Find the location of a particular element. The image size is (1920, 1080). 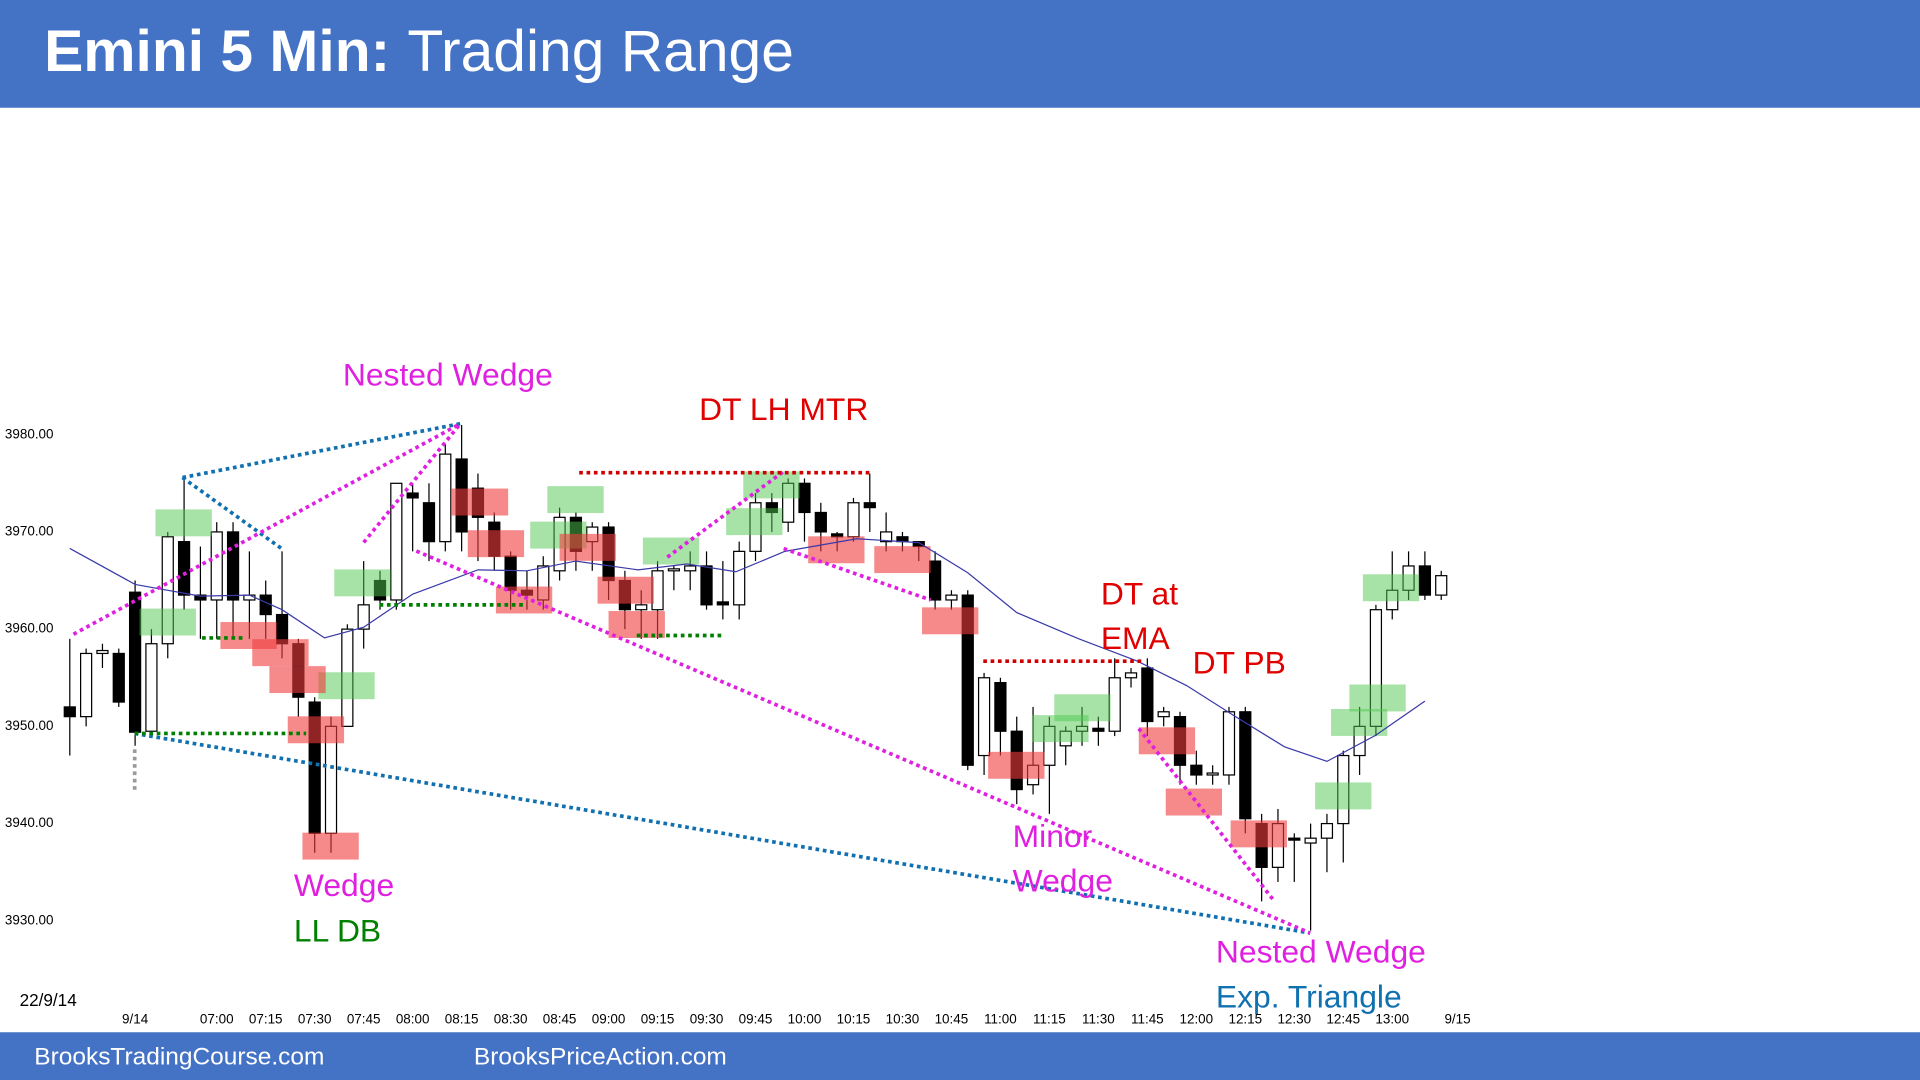

x-tick-label: 08:15 is located at coordinates (462, 1019).